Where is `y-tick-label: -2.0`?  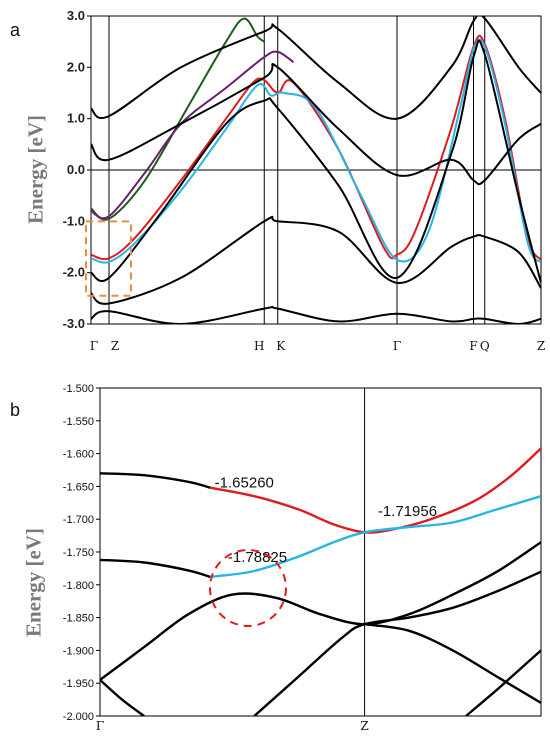
y-tick-label: -2.0 is located at coordinates (74, 272).